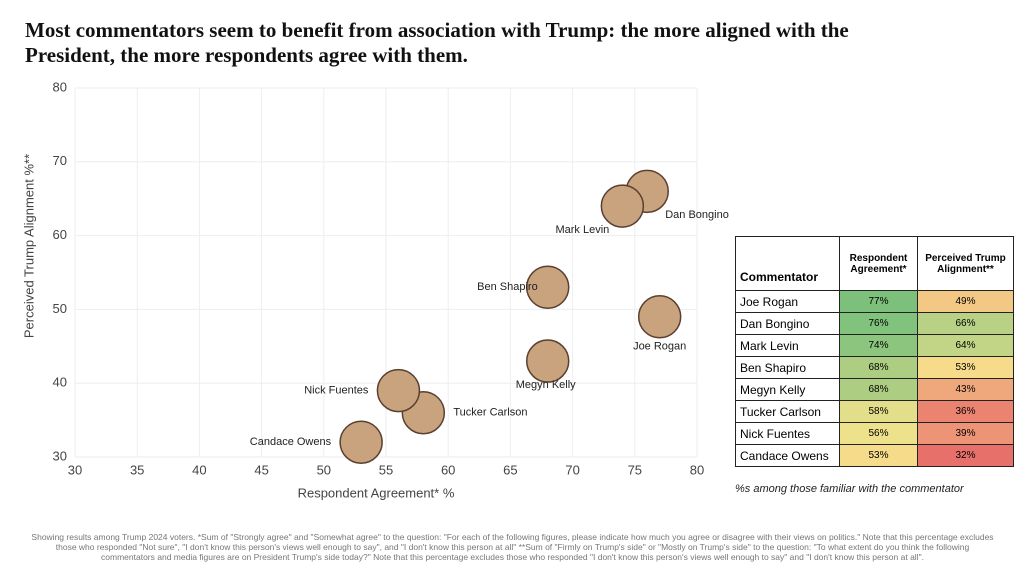 Image resolution: width=1024 pixels, height=582 pixels. I want to click on point-label: Ben Shapiro, so click(507, 287).